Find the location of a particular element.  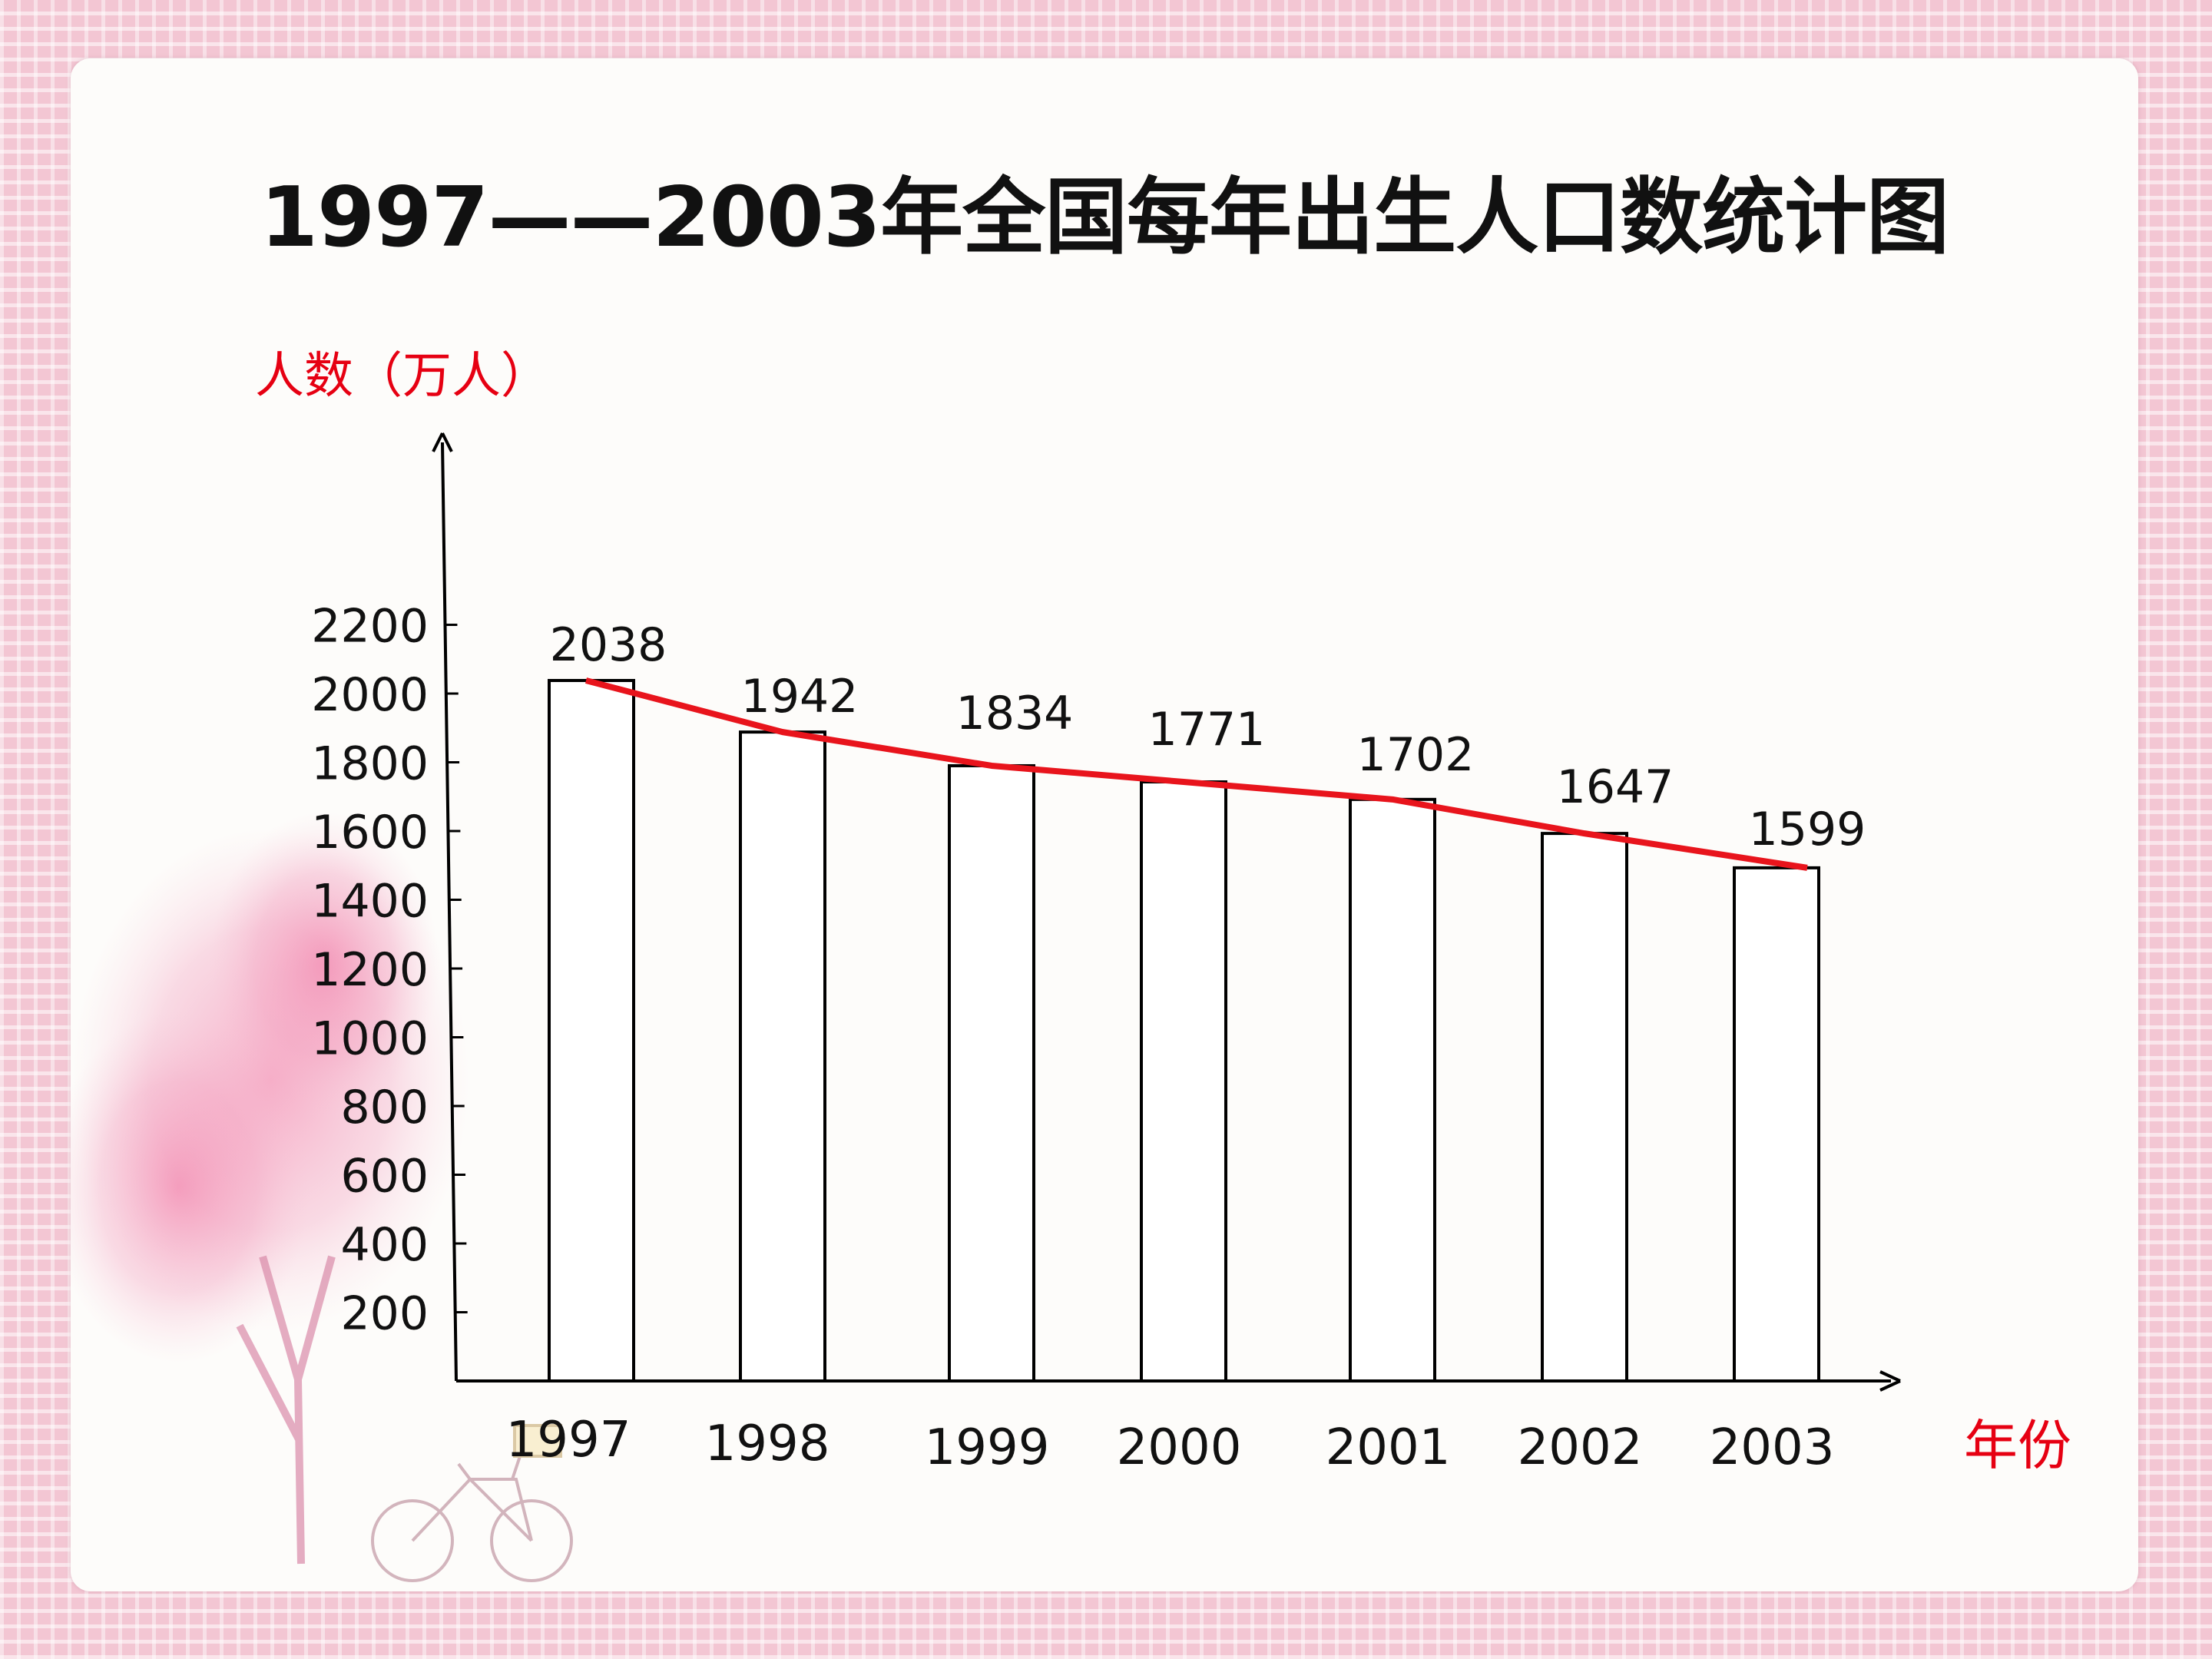

data-label: 1599 is located at coordinates (1807, 829).